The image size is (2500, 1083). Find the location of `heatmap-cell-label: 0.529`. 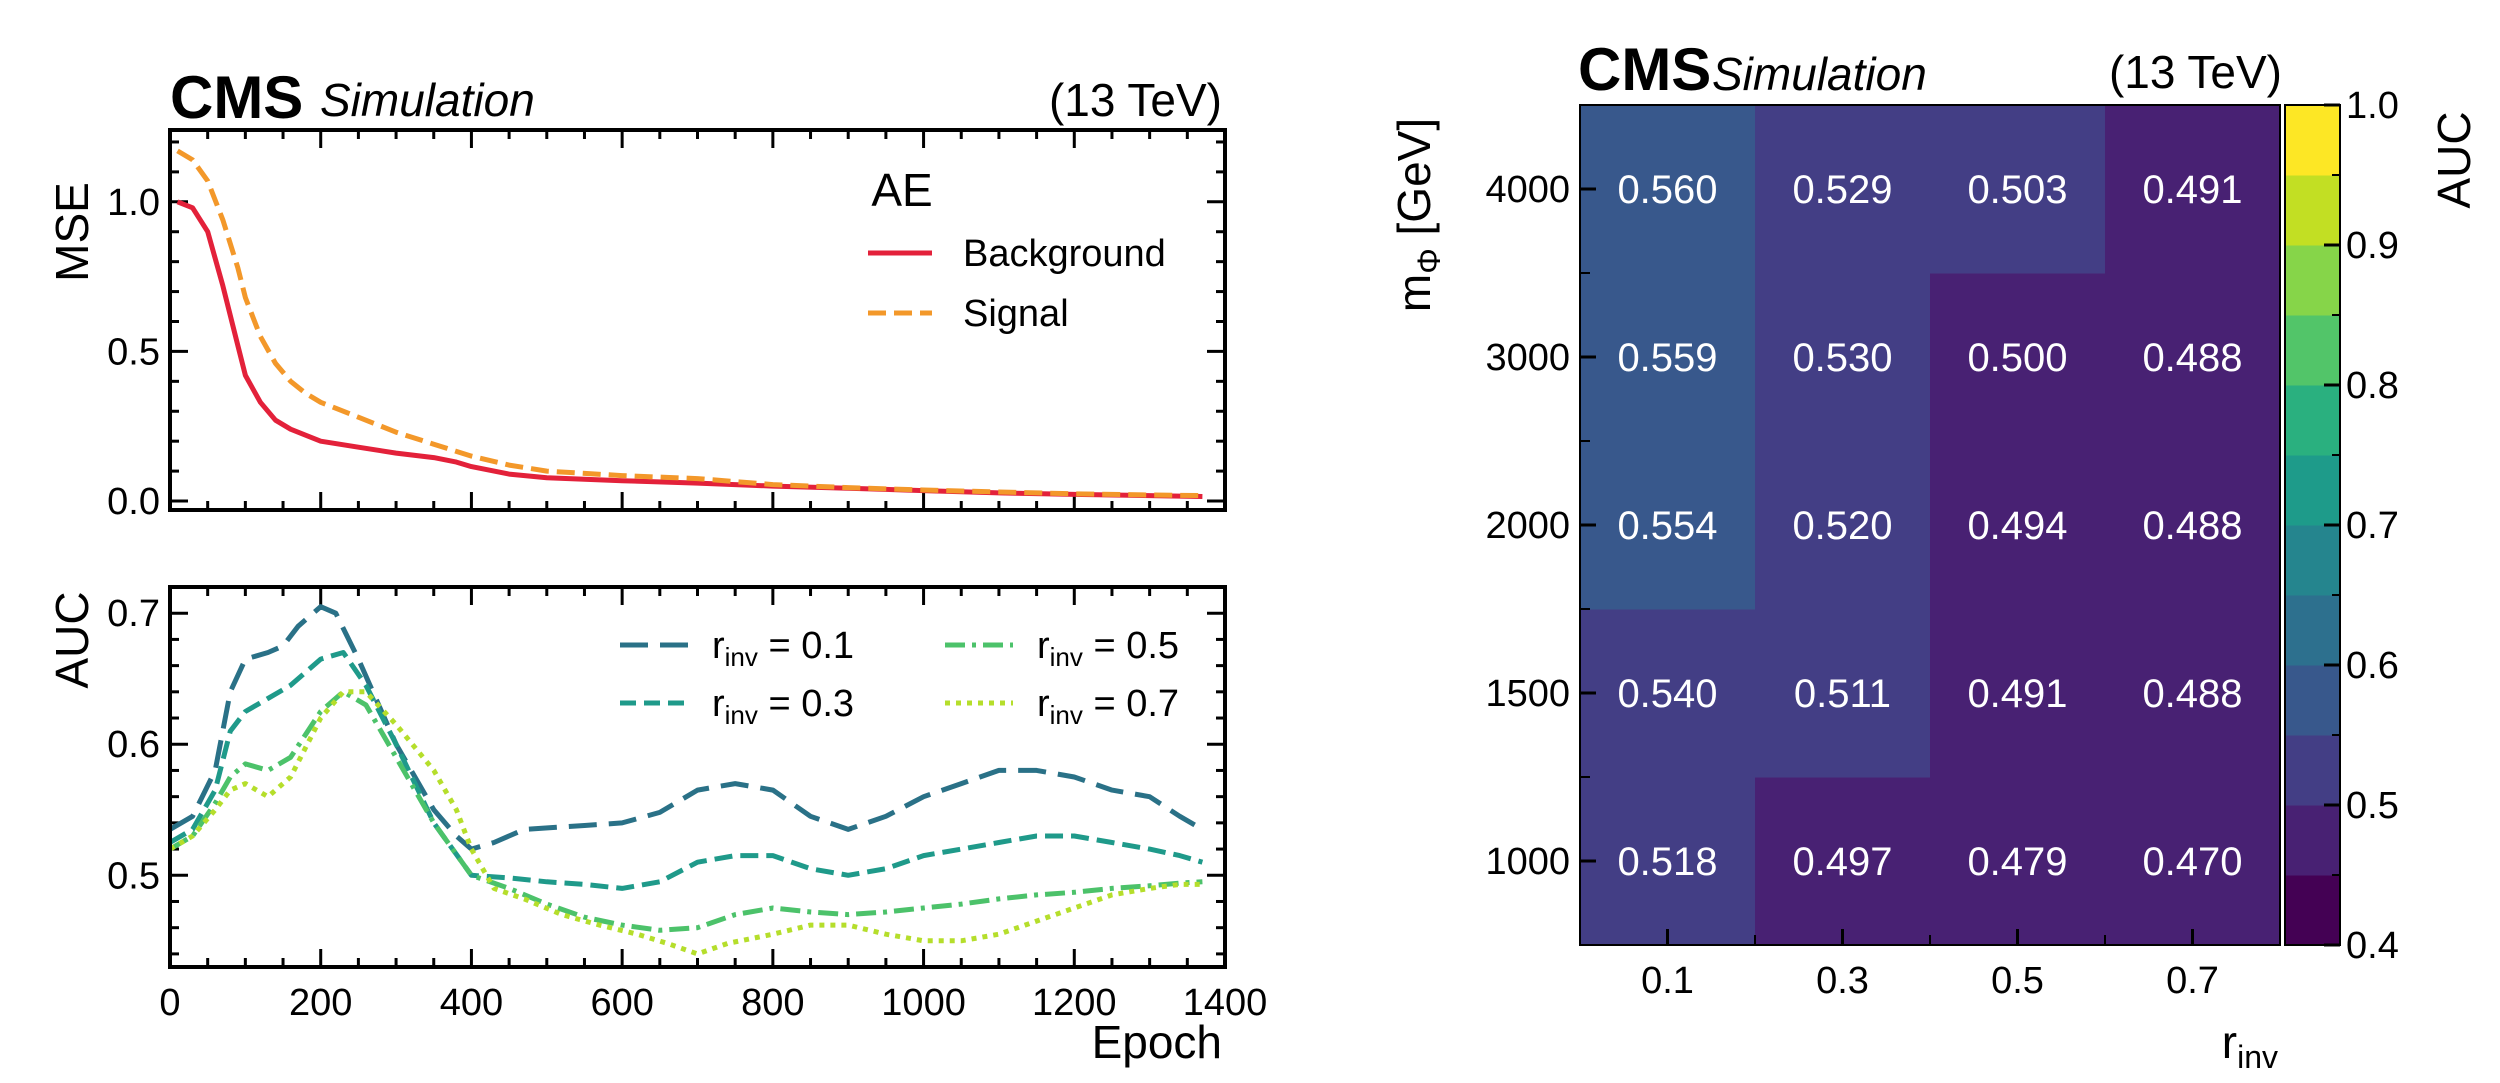

heatmap-cell-label: 0.529 is located at coordinates (1842, 190).